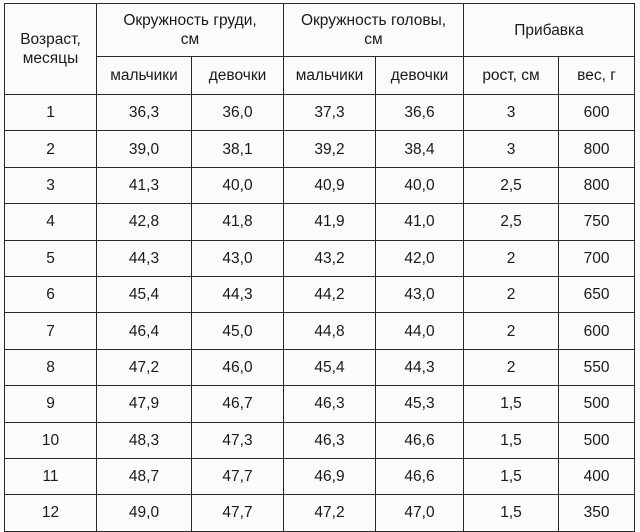  I want to click on age-cell: 1, so click(50, 112).